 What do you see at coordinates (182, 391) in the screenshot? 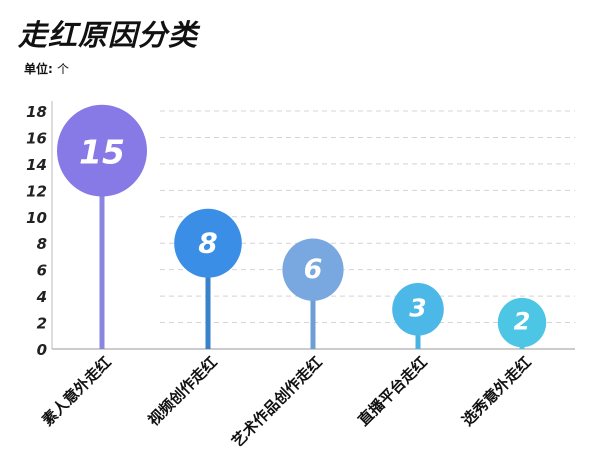
I see `x-tick-label: 视频创作走红` at bounding box center [182, 391].